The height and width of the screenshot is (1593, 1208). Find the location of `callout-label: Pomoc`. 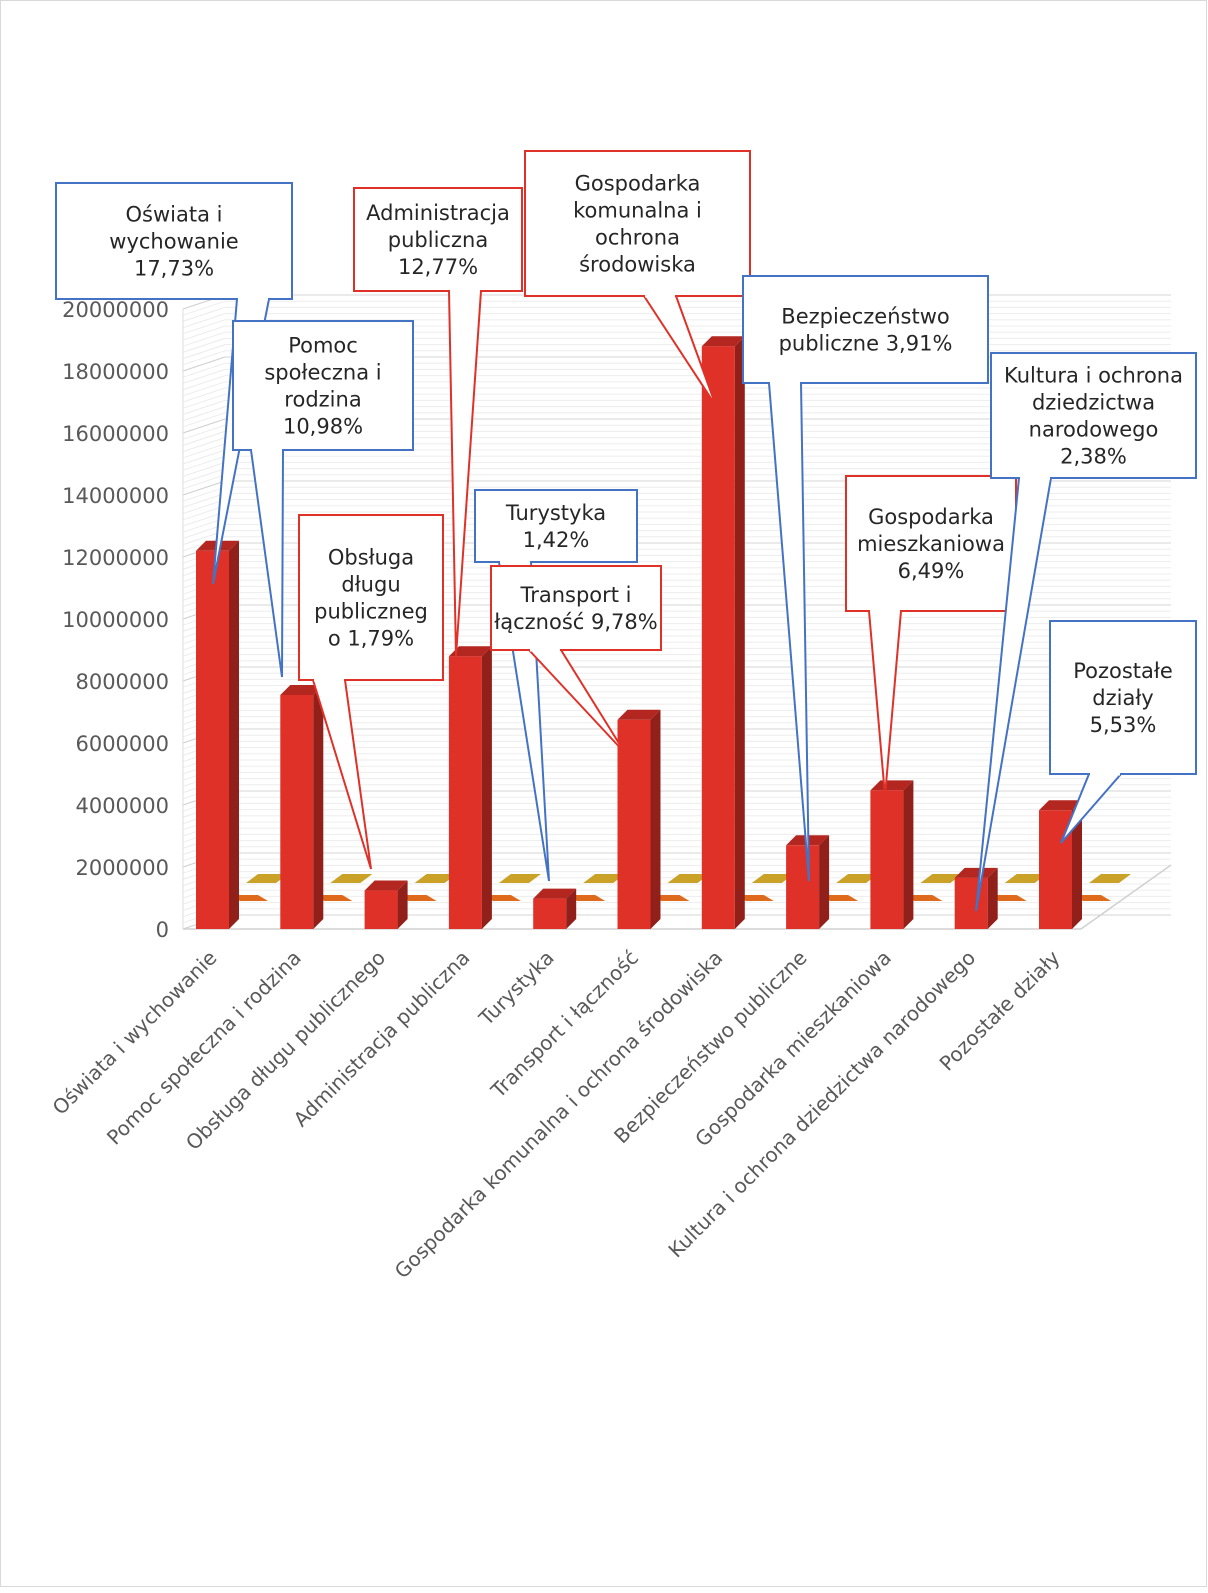

callout-label: Pomoc is located at coordinates (323, 346).